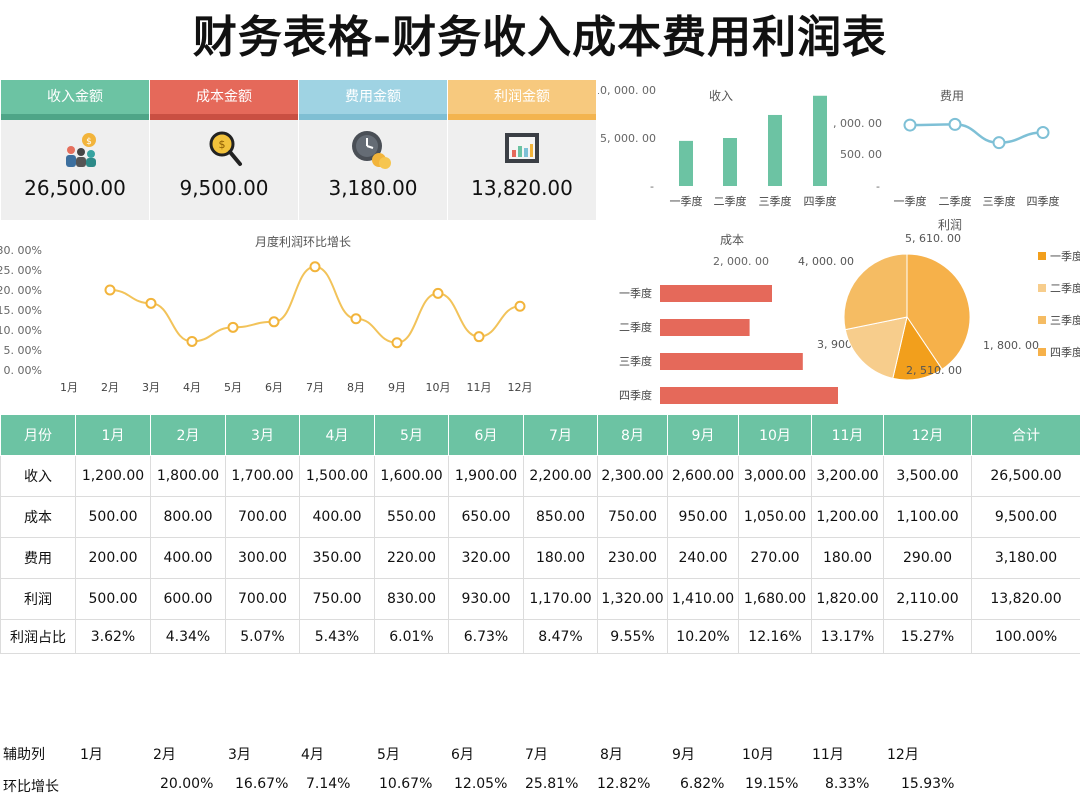  I want to click on table-cell: 1,050.00, so click(775, 517).